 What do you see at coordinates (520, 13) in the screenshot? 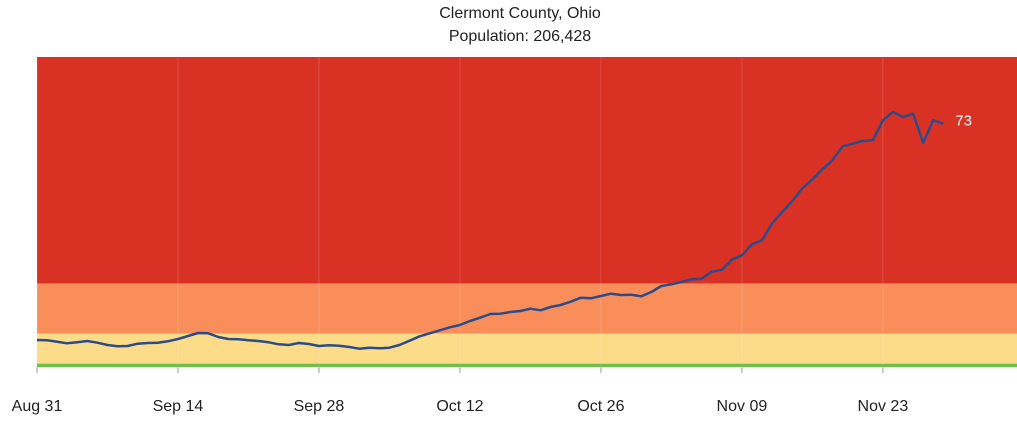
I see `chart-title: Clermont County, Ohio` at bounding box center [520, 13].